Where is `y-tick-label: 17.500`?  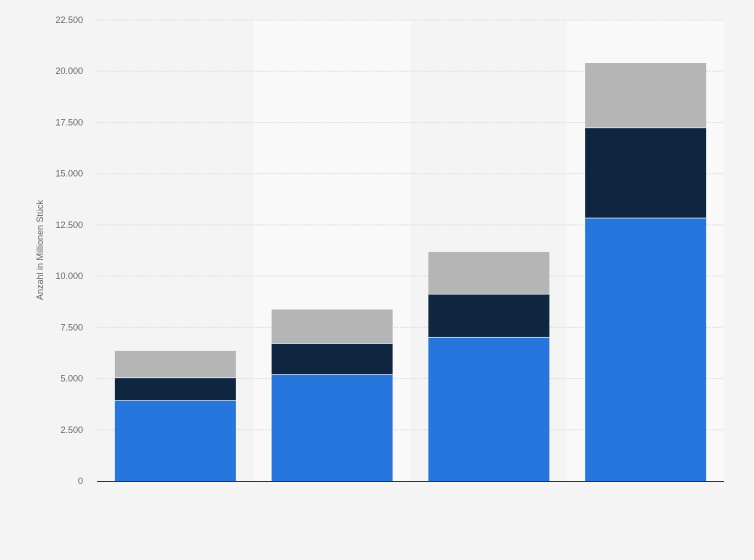
y-tick-label: 17.500 is located at coordinates (69, 122).